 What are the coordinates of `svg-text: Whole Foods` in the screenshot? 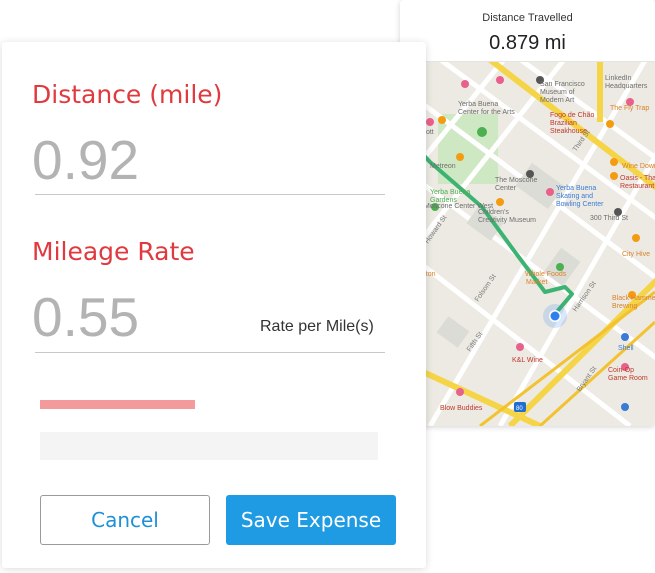 It's located at (546, 274).